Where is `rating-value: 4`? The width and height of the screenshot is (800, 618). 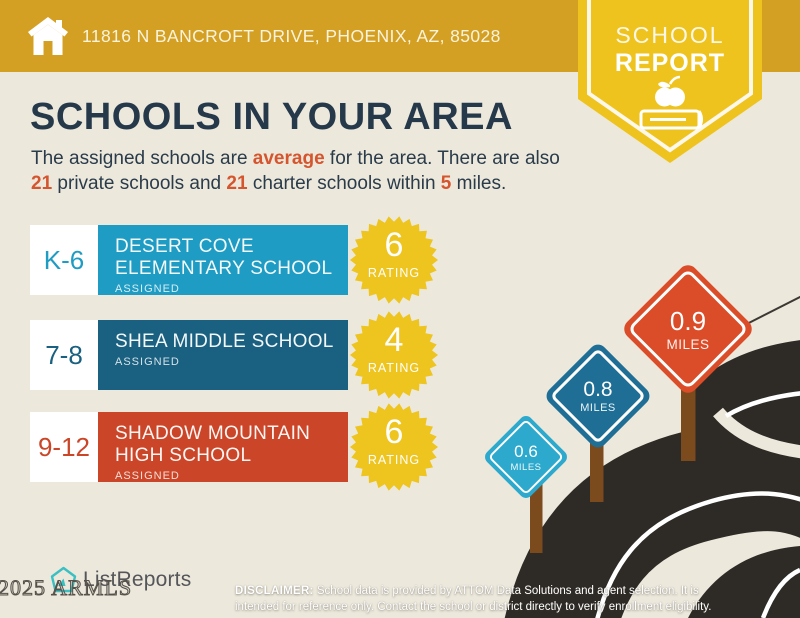
rating-value: 4 is located at coordinates (394, 340).